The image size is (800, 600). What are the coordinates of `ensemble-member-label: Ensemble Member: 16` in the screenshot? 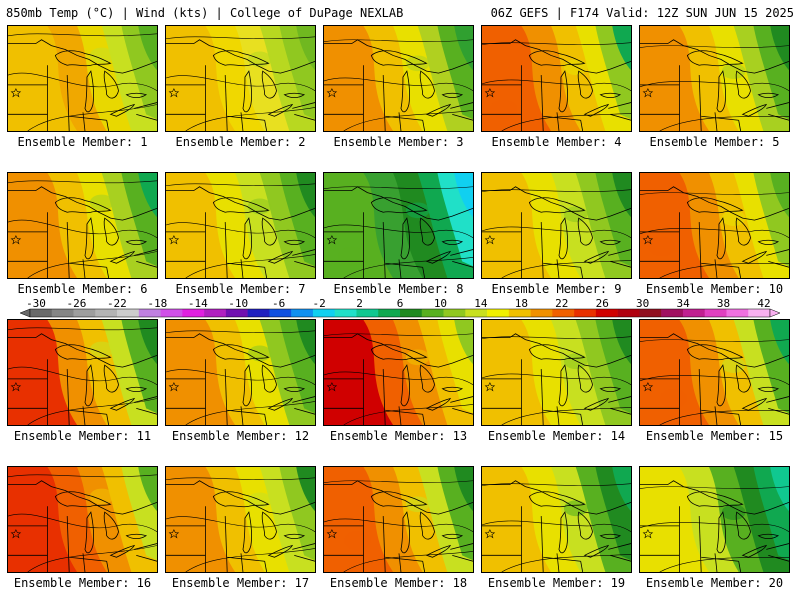 It's located at (82, 583).